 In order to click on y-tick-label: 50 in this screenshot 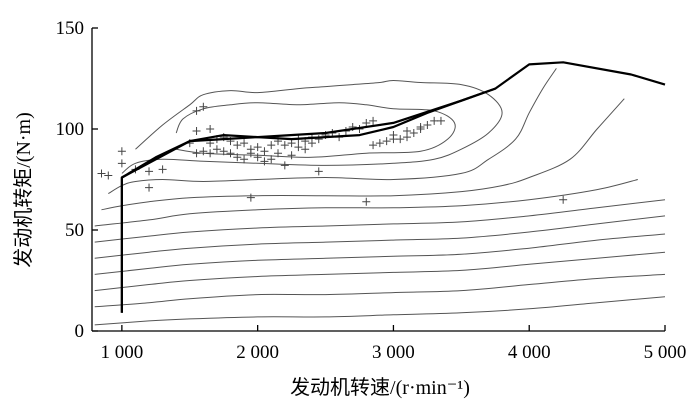, I will do `click(74, 230)`.